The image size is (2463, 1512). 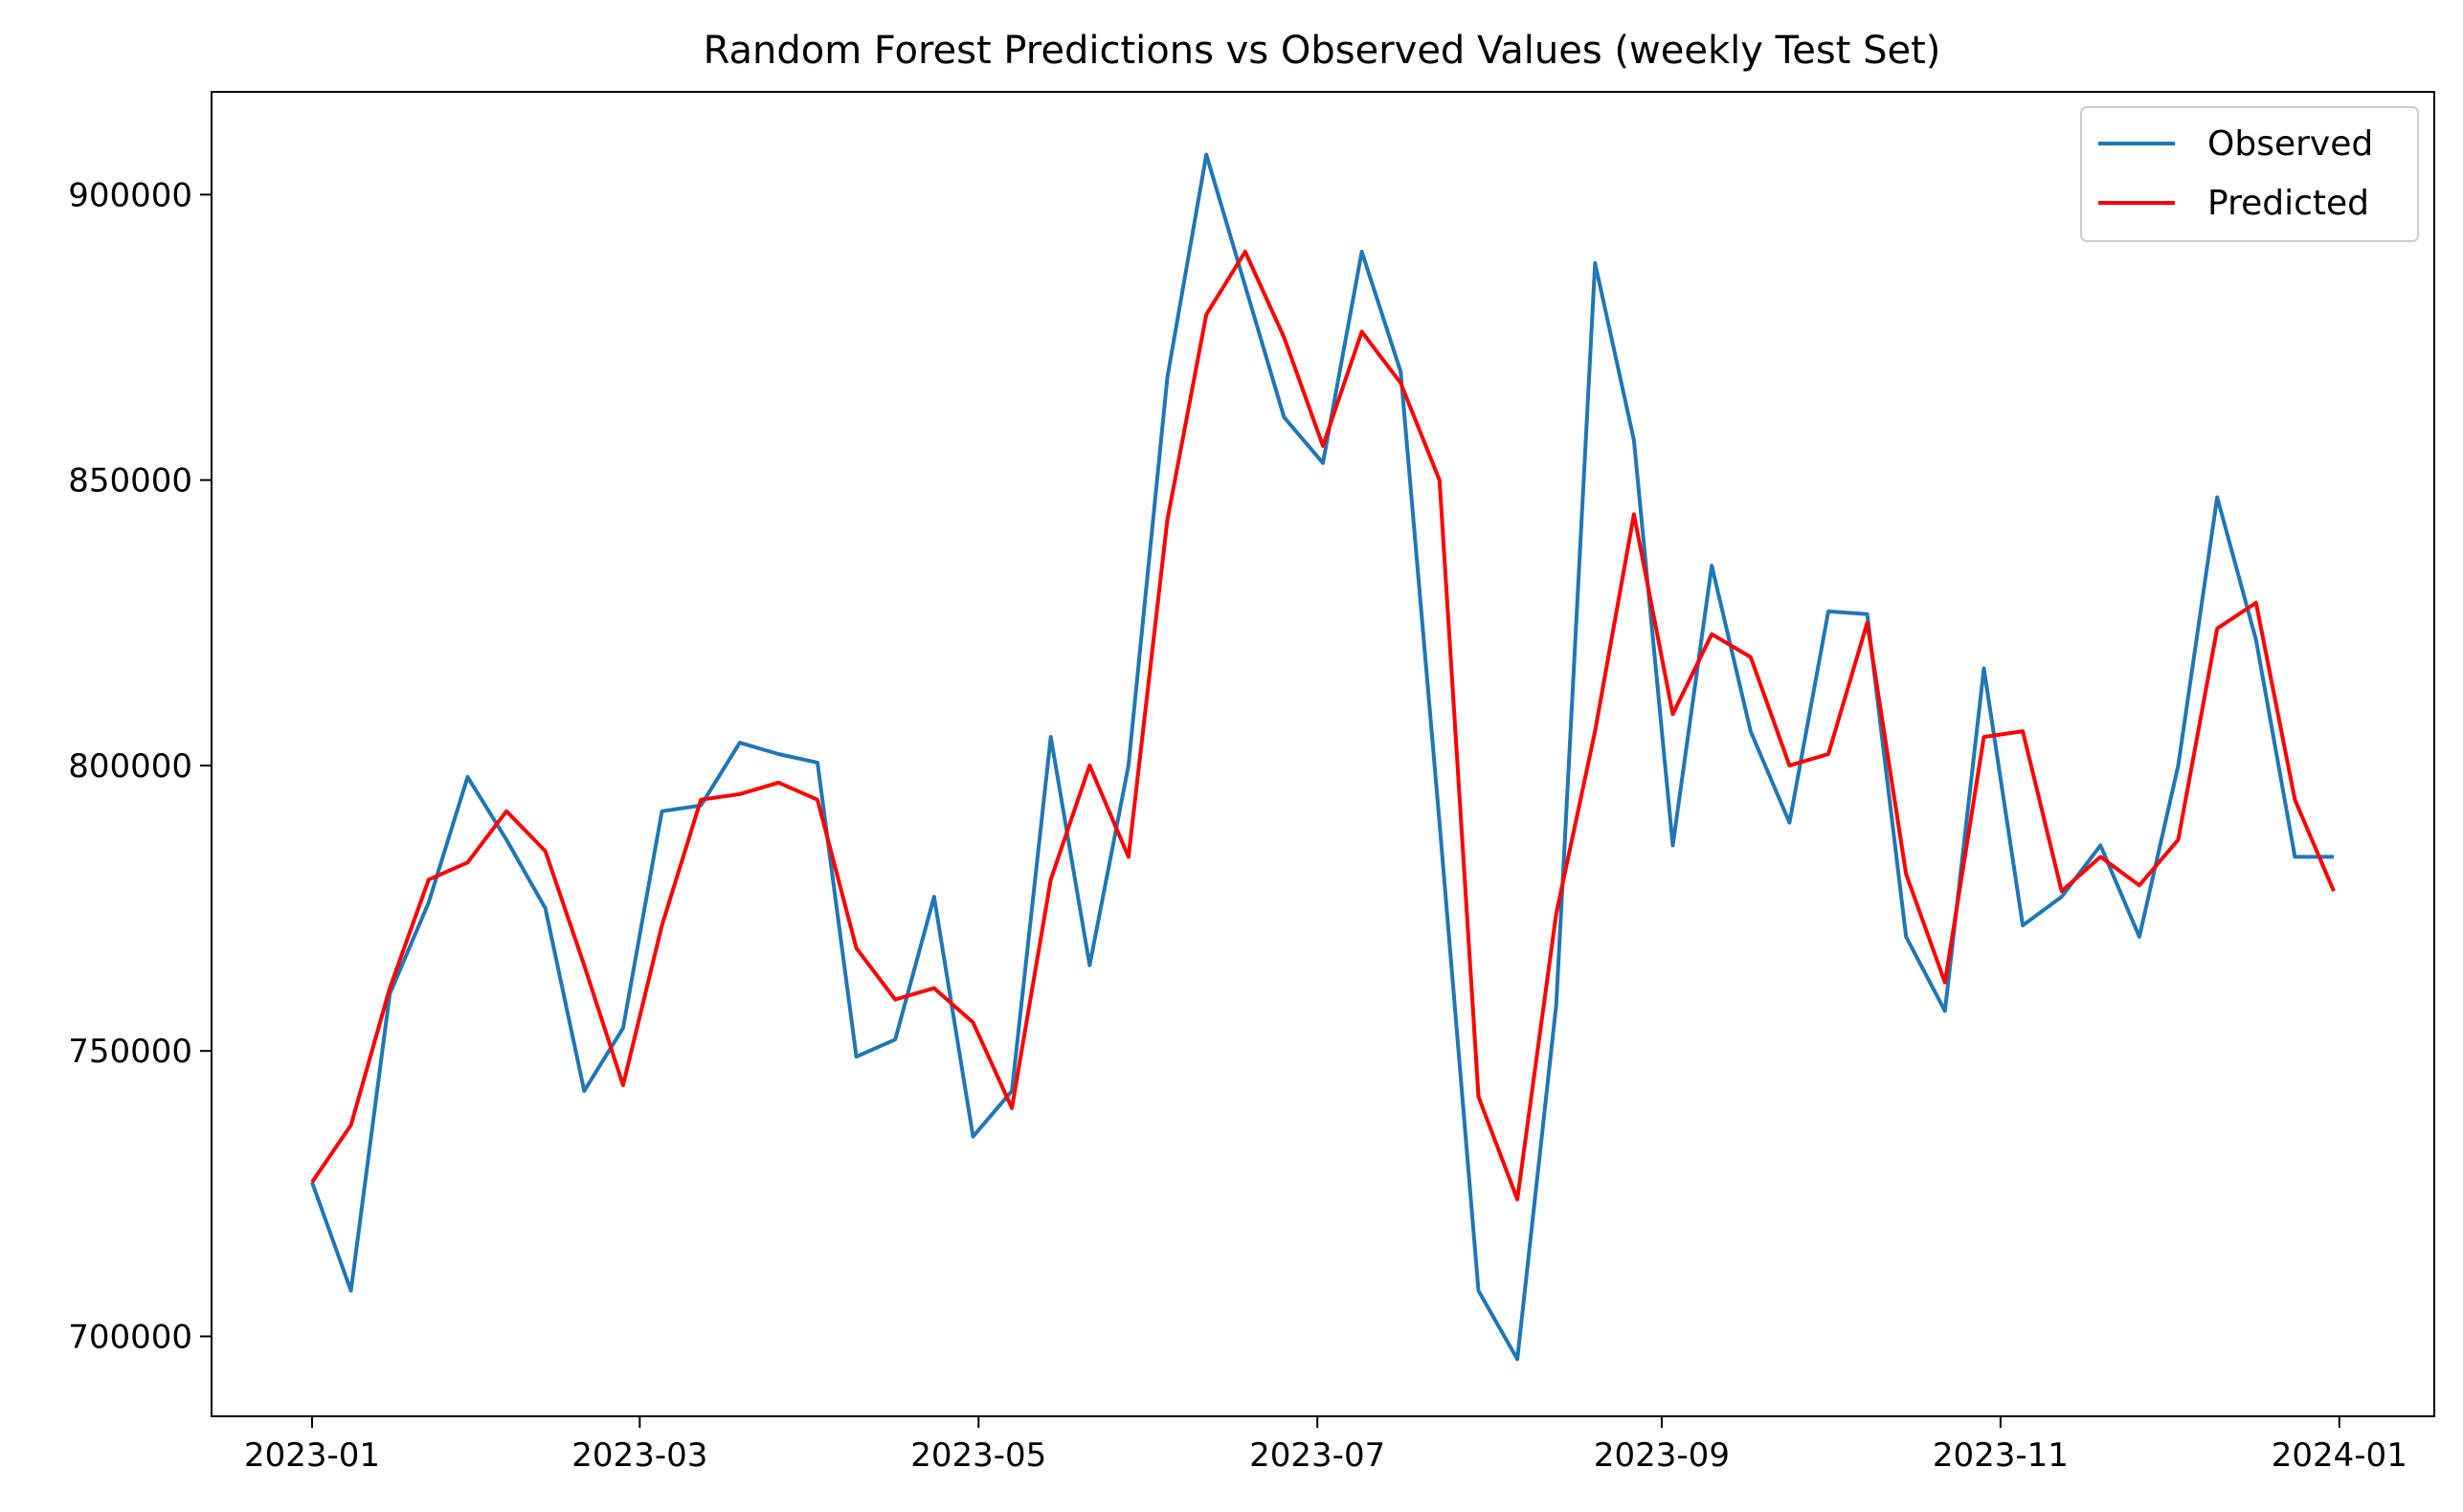 I want to click on legend-box, so click(x=2249, y=174).